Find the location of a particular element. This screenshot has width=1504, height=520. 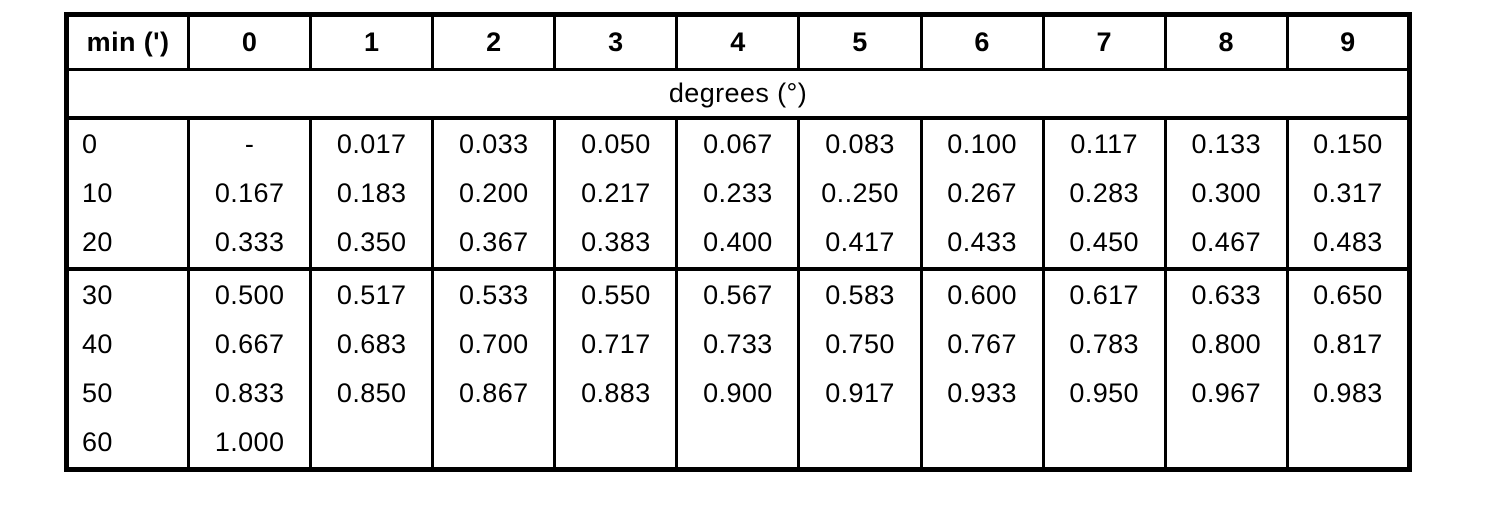

value-cell: 0.967 is located at coordinates (1226, 393).